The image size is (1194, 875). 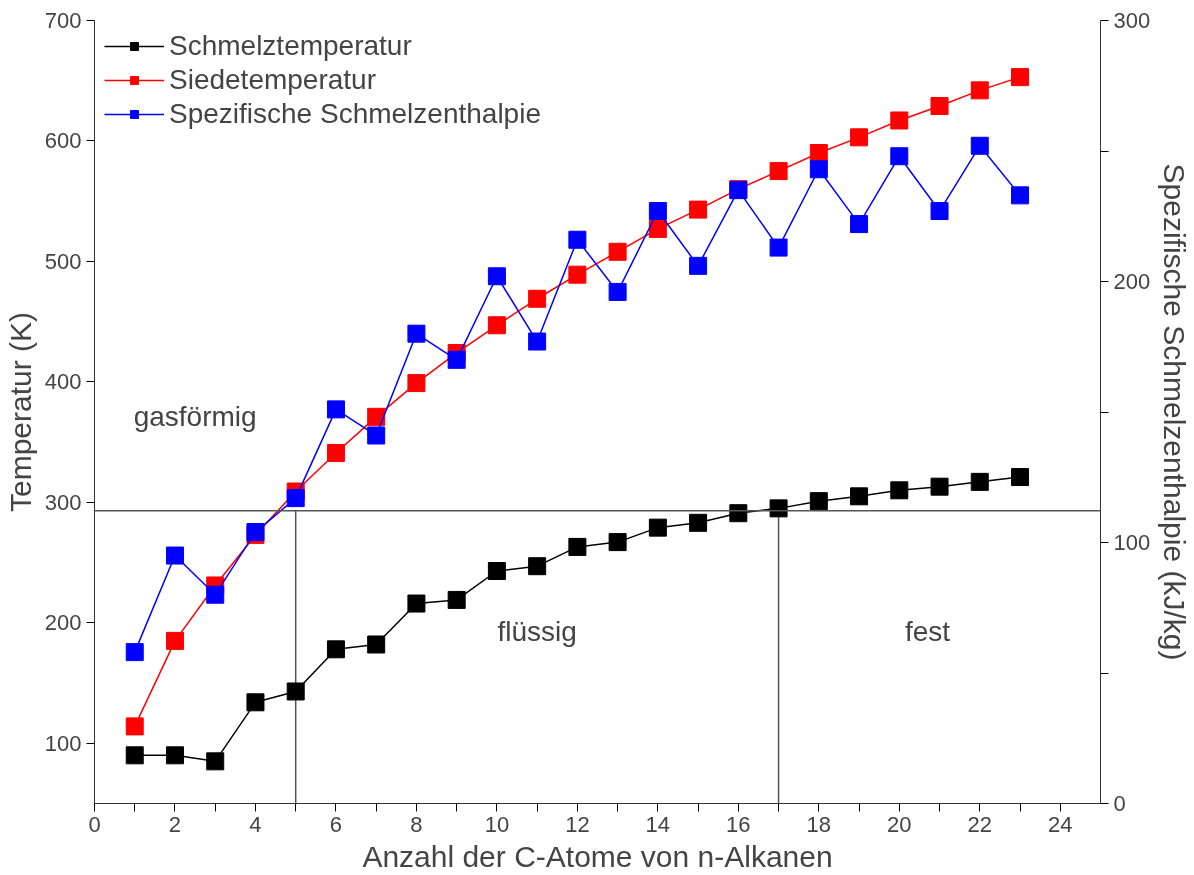 What do you see at coordinates (63, 382) in the screenshot?
I see `y-tick-label: 400` at bounding box center [63, 382].